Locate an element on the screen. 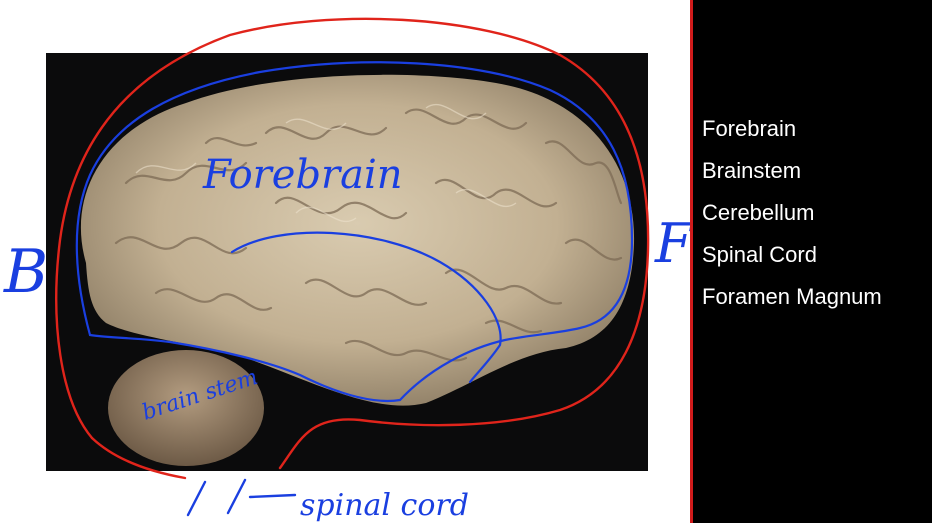 The height and width of the screenshot is (523, 932). label-left-letter: B is located at coordinates (25, 272).